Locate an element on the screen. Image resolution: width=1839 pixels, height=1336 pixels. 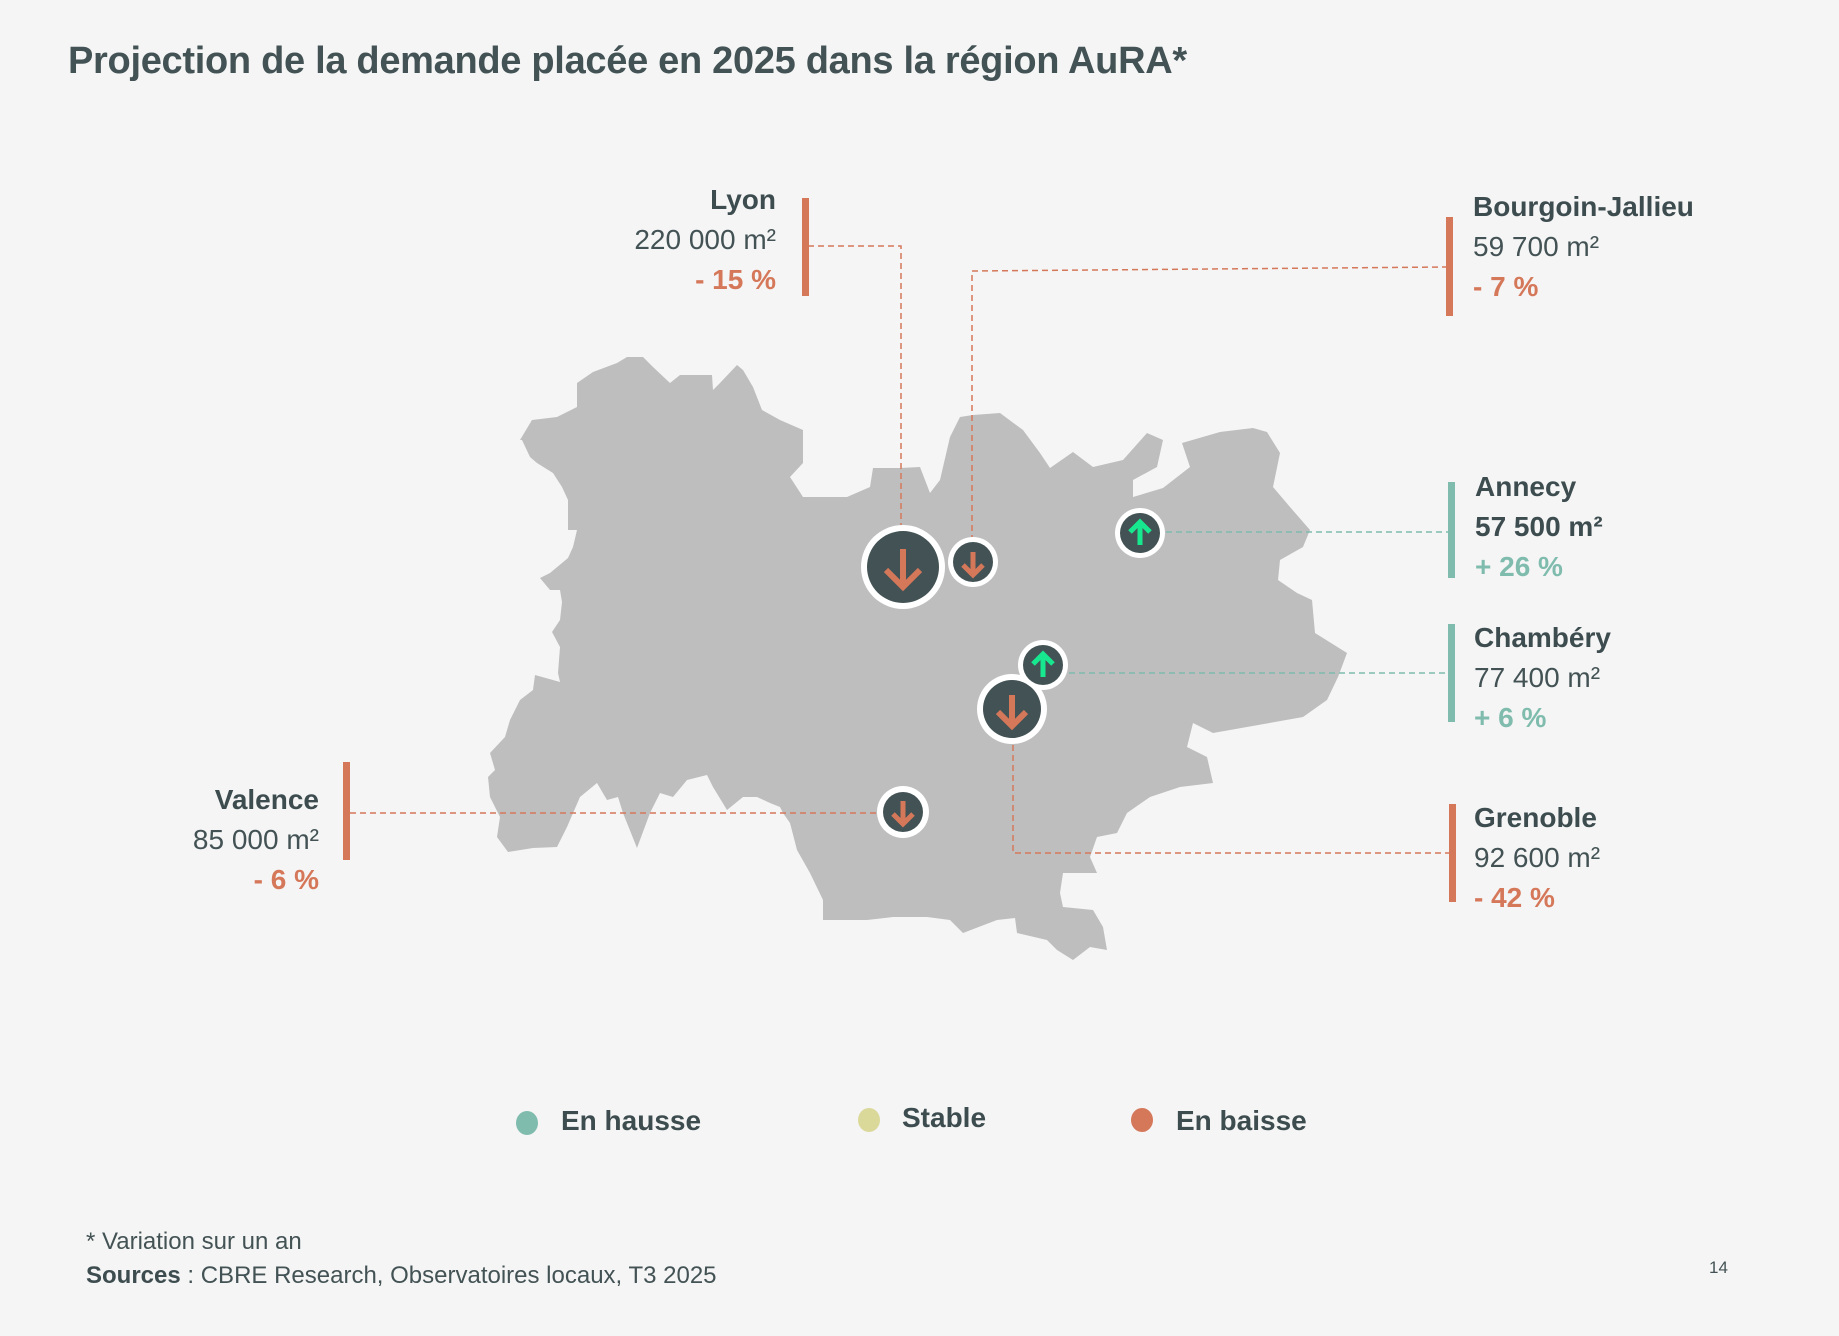
city-name: Bourgoin-Jallieu is located at coordinates (1583, 206).